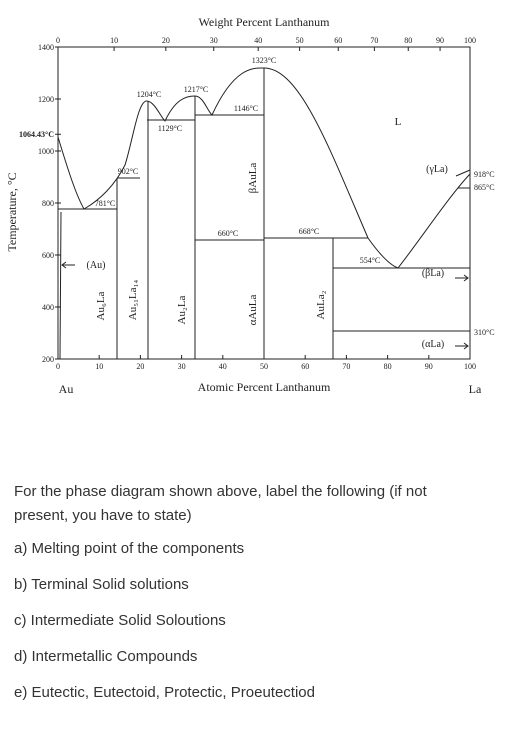 This screenshot has width=505, height=730. What do you see at coordinates (48, 203) in the screenshot?
I see `y-tick-label: 800` at bounding box center [48, 203].